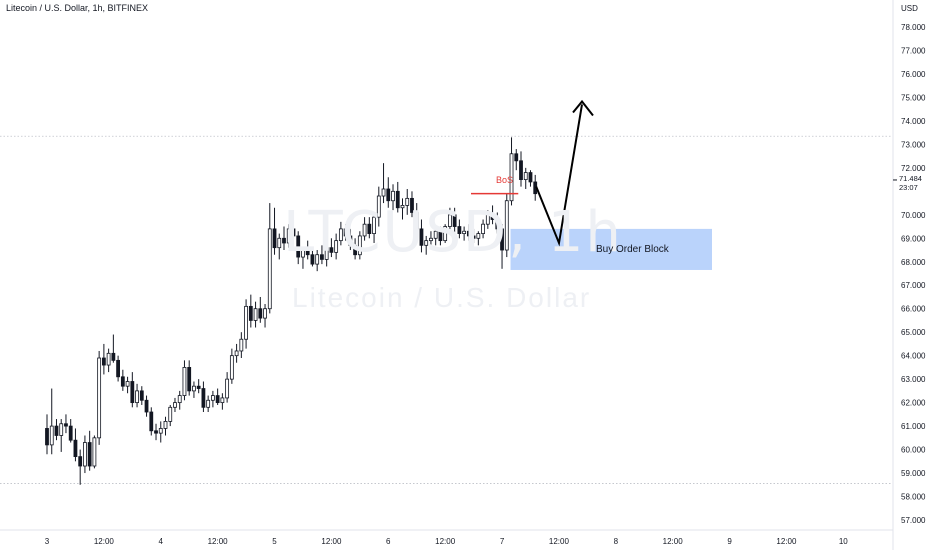  I want to click on y-tick-label: 77.000, so click(913, 50).